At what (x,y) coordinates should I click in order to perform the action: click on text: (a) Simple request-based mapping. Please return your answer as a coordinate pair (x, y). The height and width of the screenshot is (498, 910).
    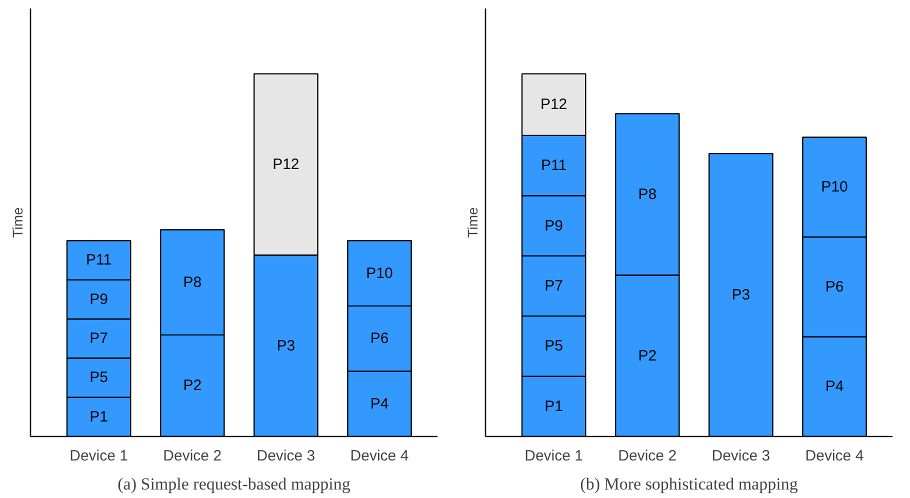
    Looking at the image, I should click on (234, 484).